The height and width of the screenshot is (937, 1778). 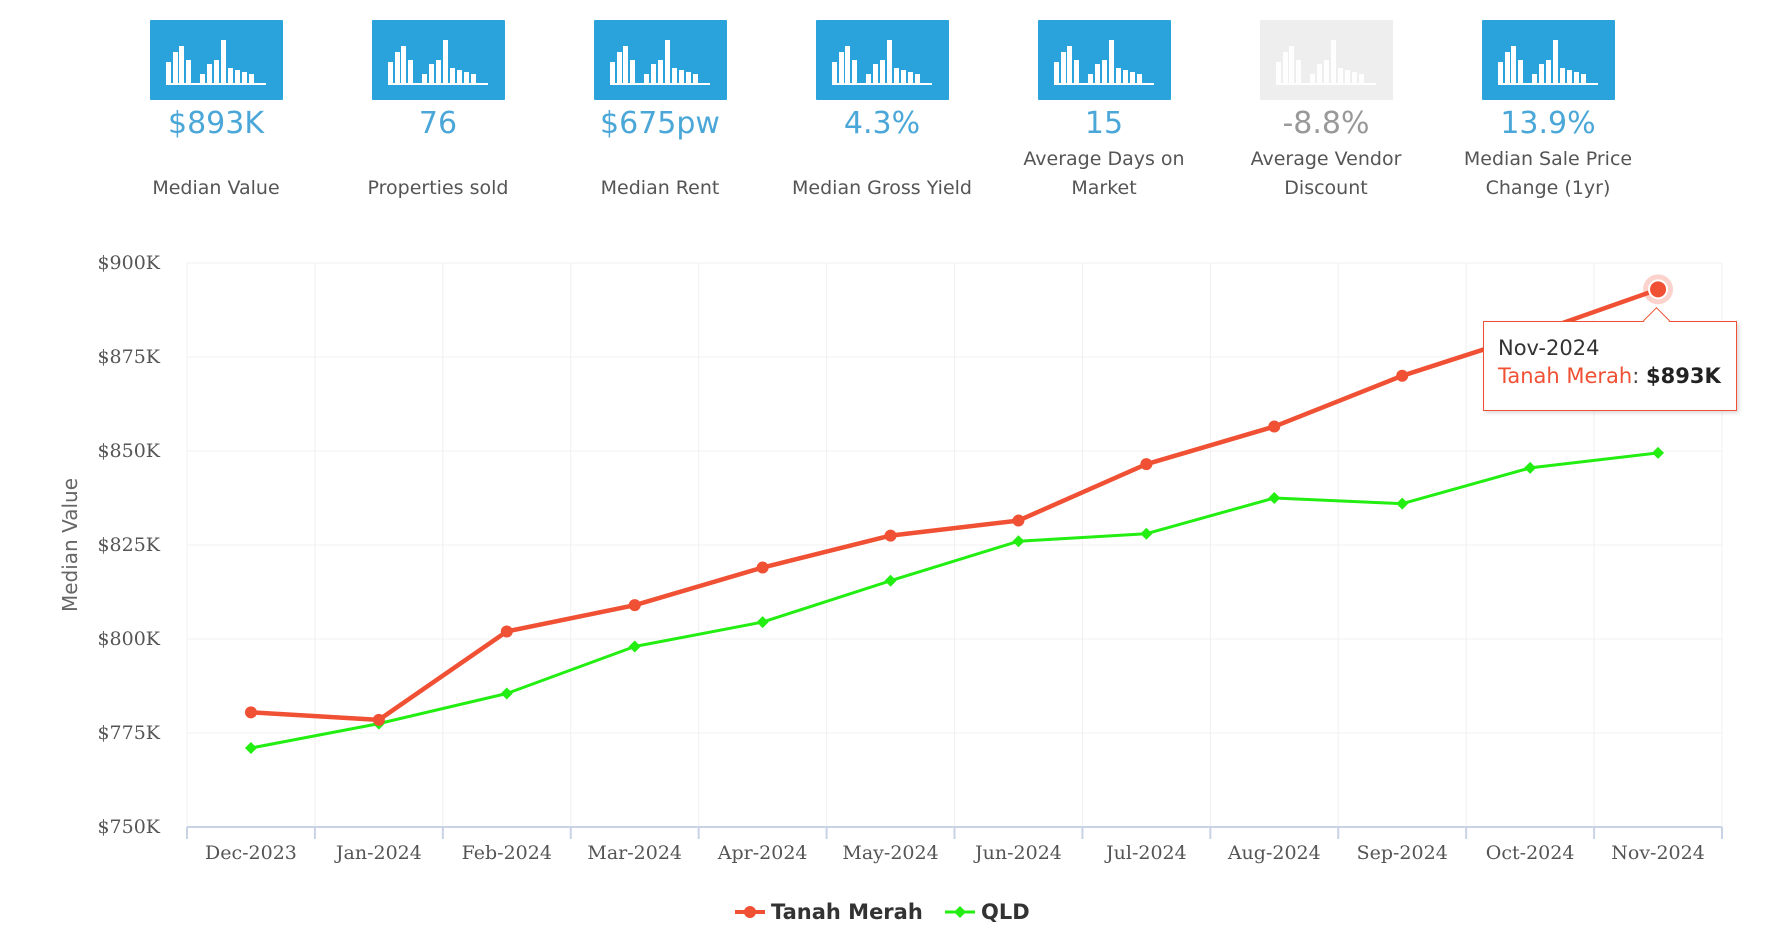 What do you see at coordinates (882, 174) in the screenshot?
I see `stat-label-wrap: Median Gross Yield` at bounding box center [882, 174].